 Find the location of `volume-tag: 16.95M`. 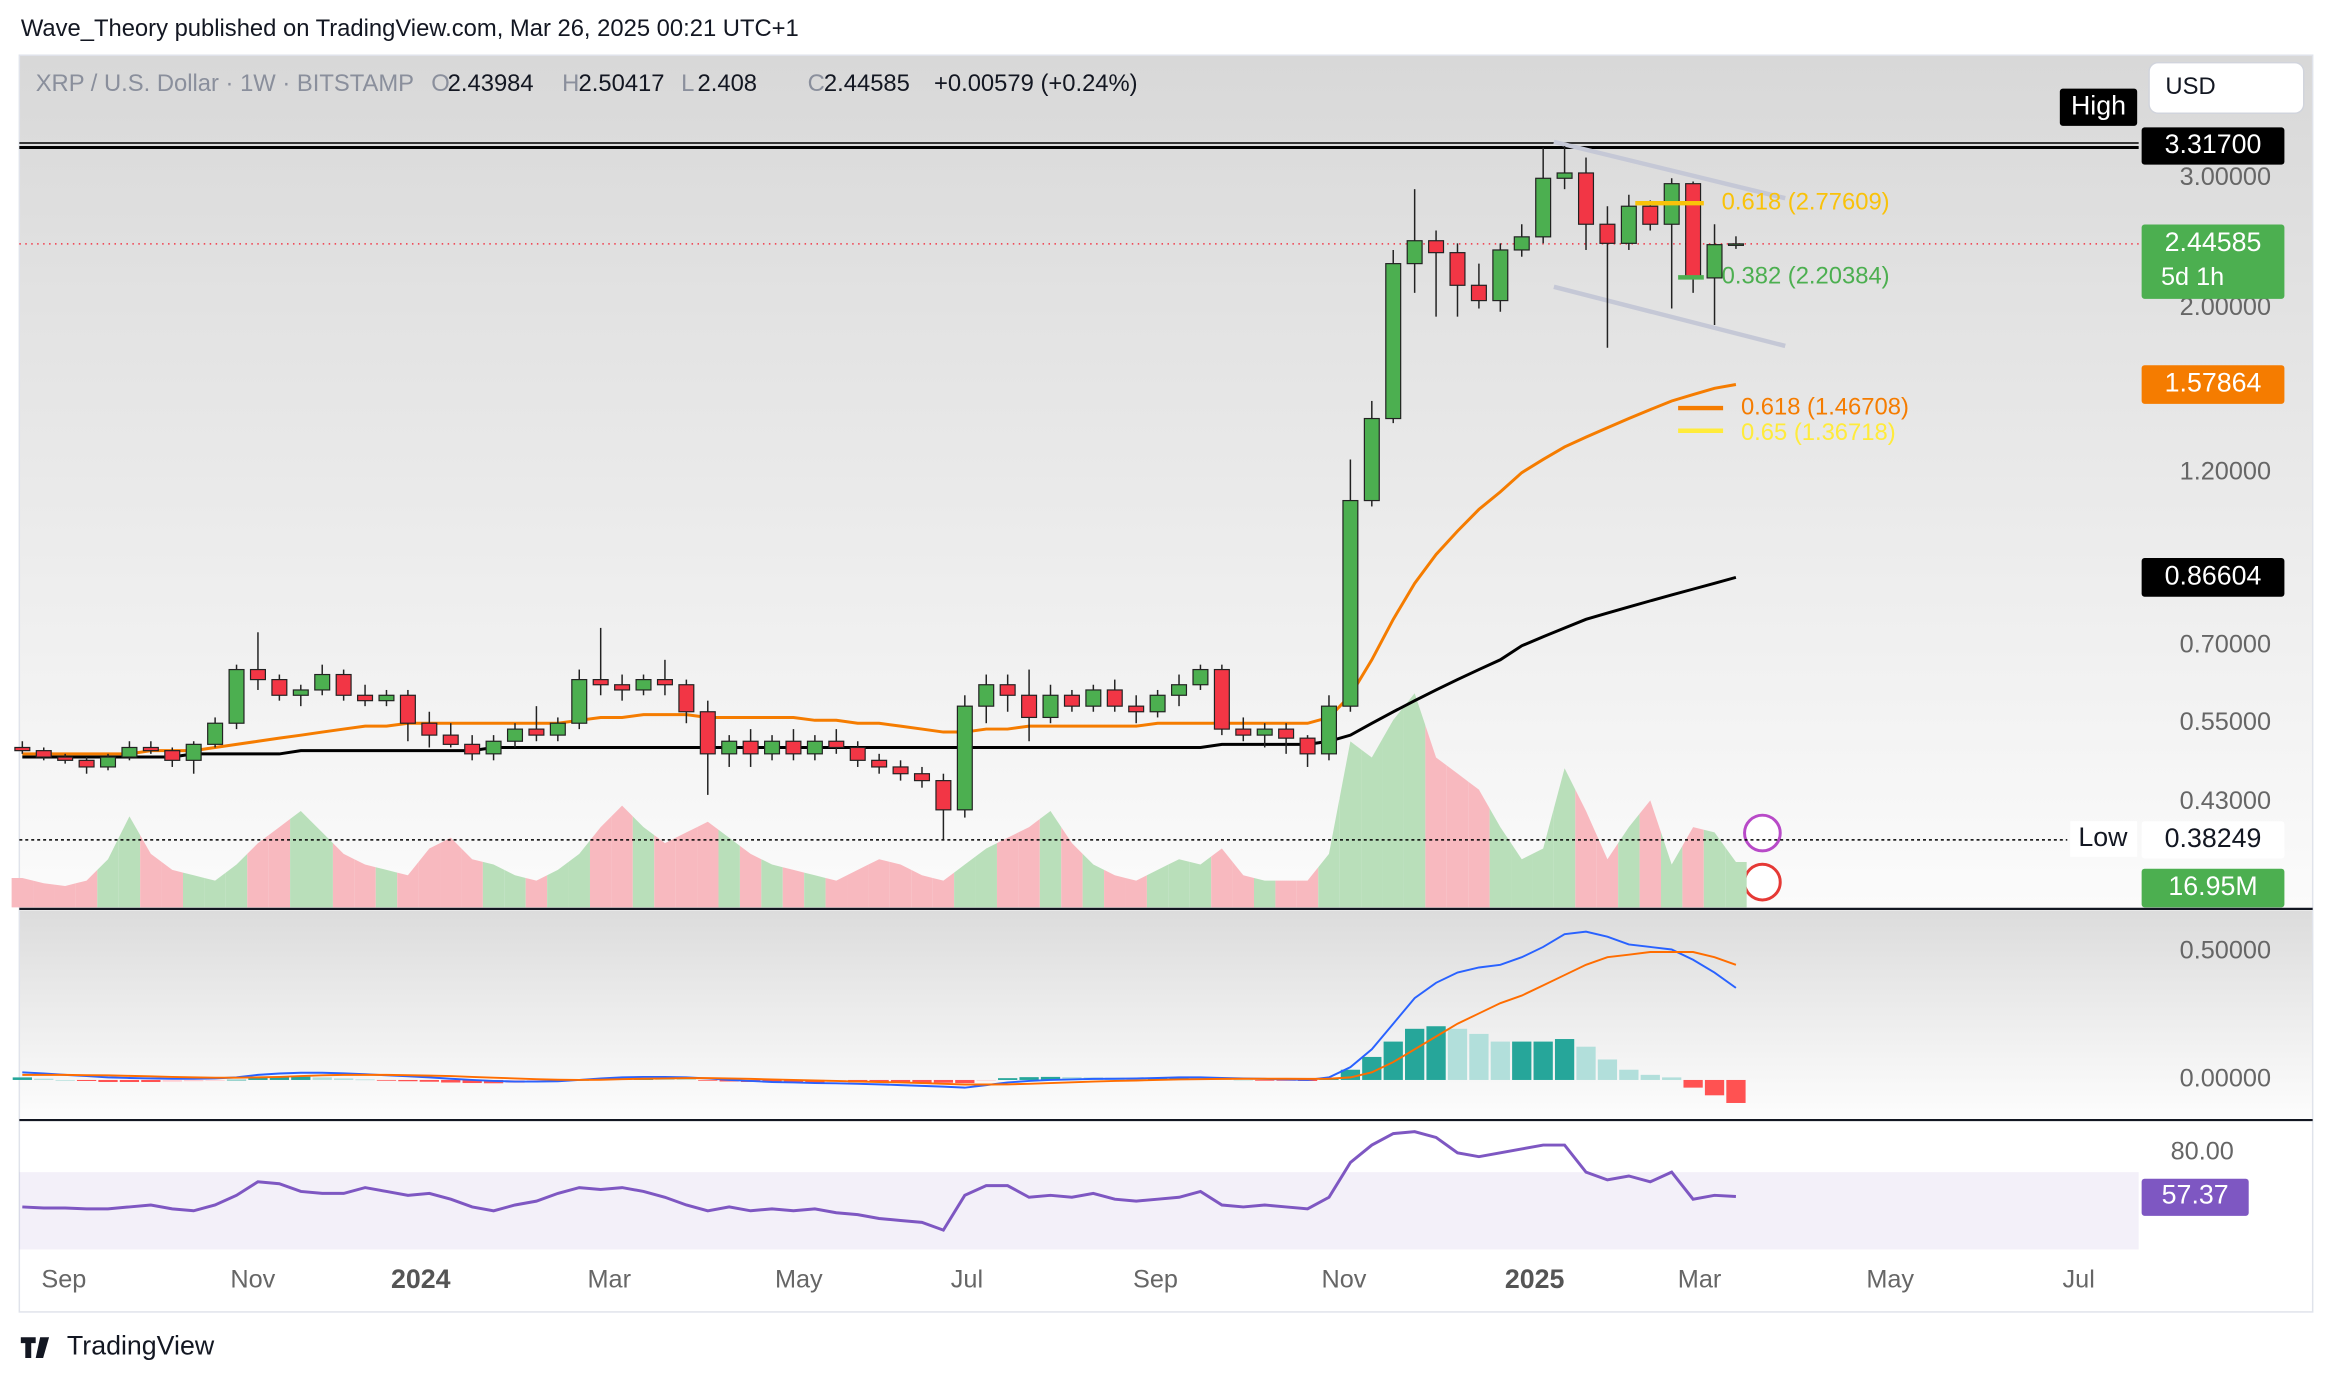

volume-tag: 16.95M is located at coordinates (2212, 886).